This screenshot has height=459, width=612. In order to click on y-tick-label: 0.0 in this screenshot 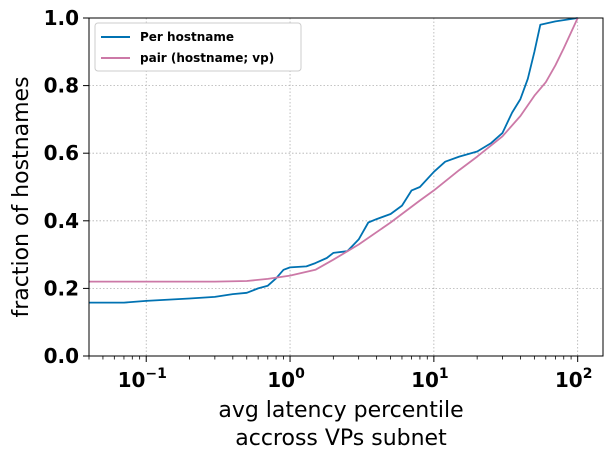, I will do `click(61, 356)`.